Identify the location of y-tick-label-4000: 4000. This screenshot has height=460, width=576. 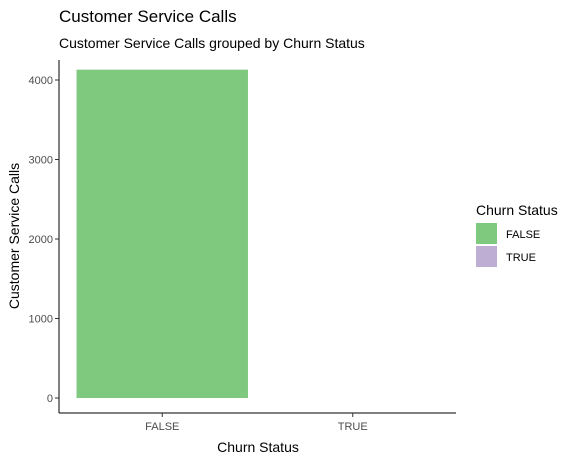
(41, 81).